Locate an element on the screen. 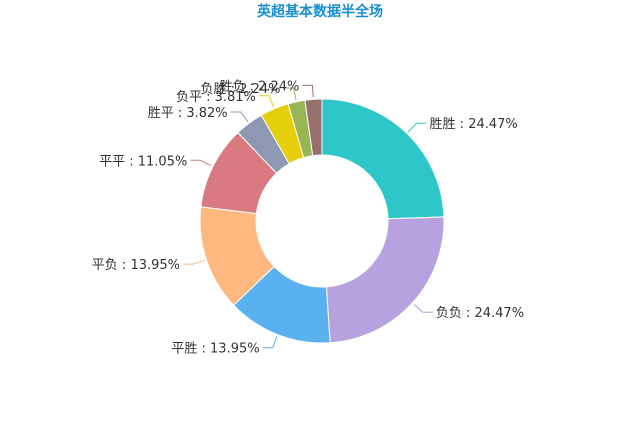 The height and width of the screenshot is (436, 640). slice-label-2: 负负 : 24.47% is located at coordinates (480, 313).